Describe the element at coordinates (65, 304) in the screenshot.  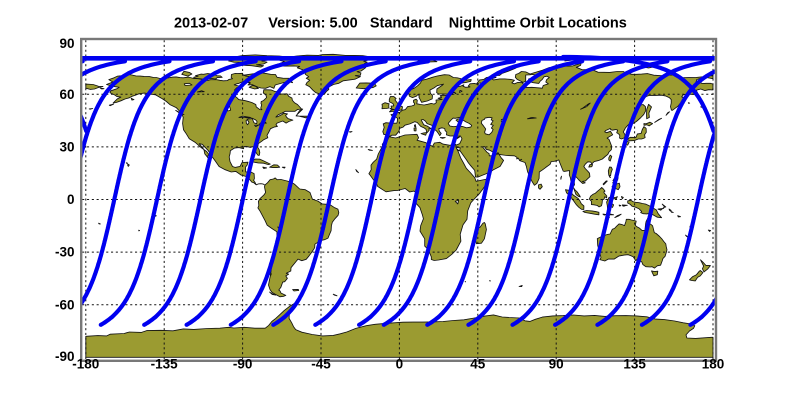
I see `svg-text: -60` at that location.